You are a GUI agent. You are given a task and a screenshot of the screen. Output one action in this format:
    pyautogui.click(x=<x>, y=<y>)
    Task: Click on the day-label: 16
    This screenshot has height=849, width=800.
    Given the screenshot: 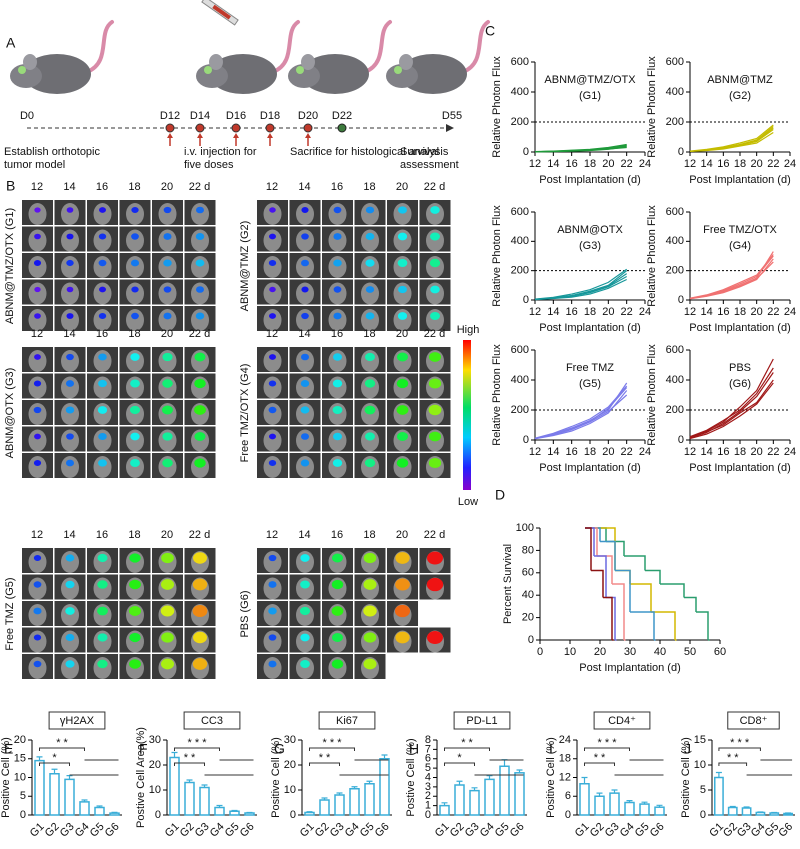 What is the action you would take?
    pyautogui.click(x=102, y=187)
    